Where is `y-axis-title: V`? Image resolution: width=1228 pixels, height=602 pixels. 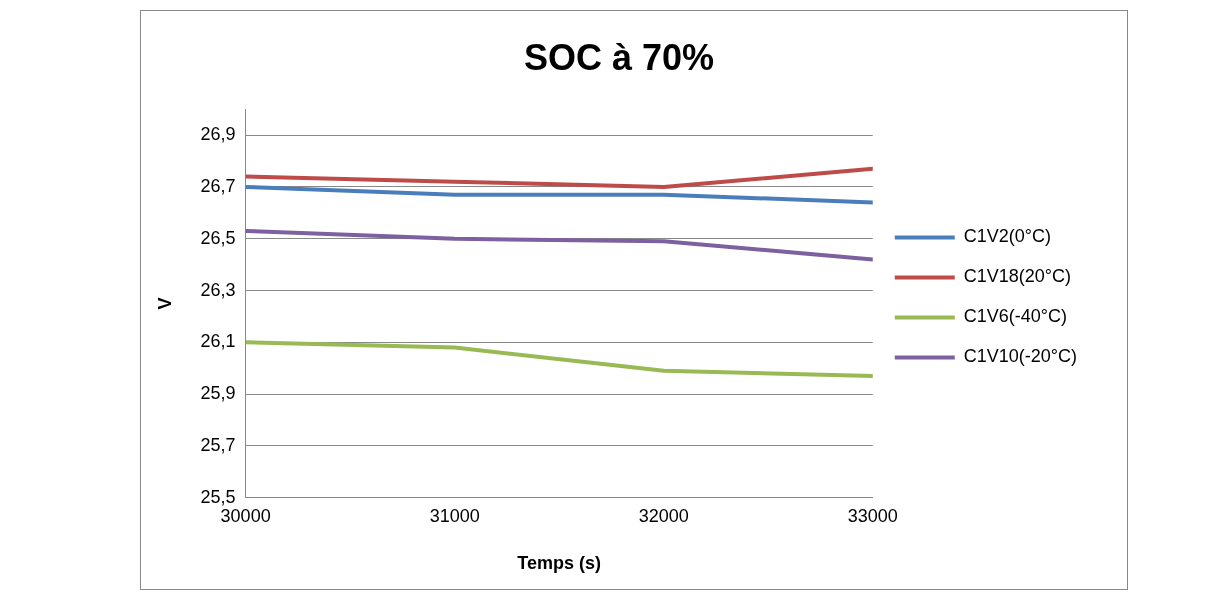
y-axis-title: V is located at coordinates (164, 303).